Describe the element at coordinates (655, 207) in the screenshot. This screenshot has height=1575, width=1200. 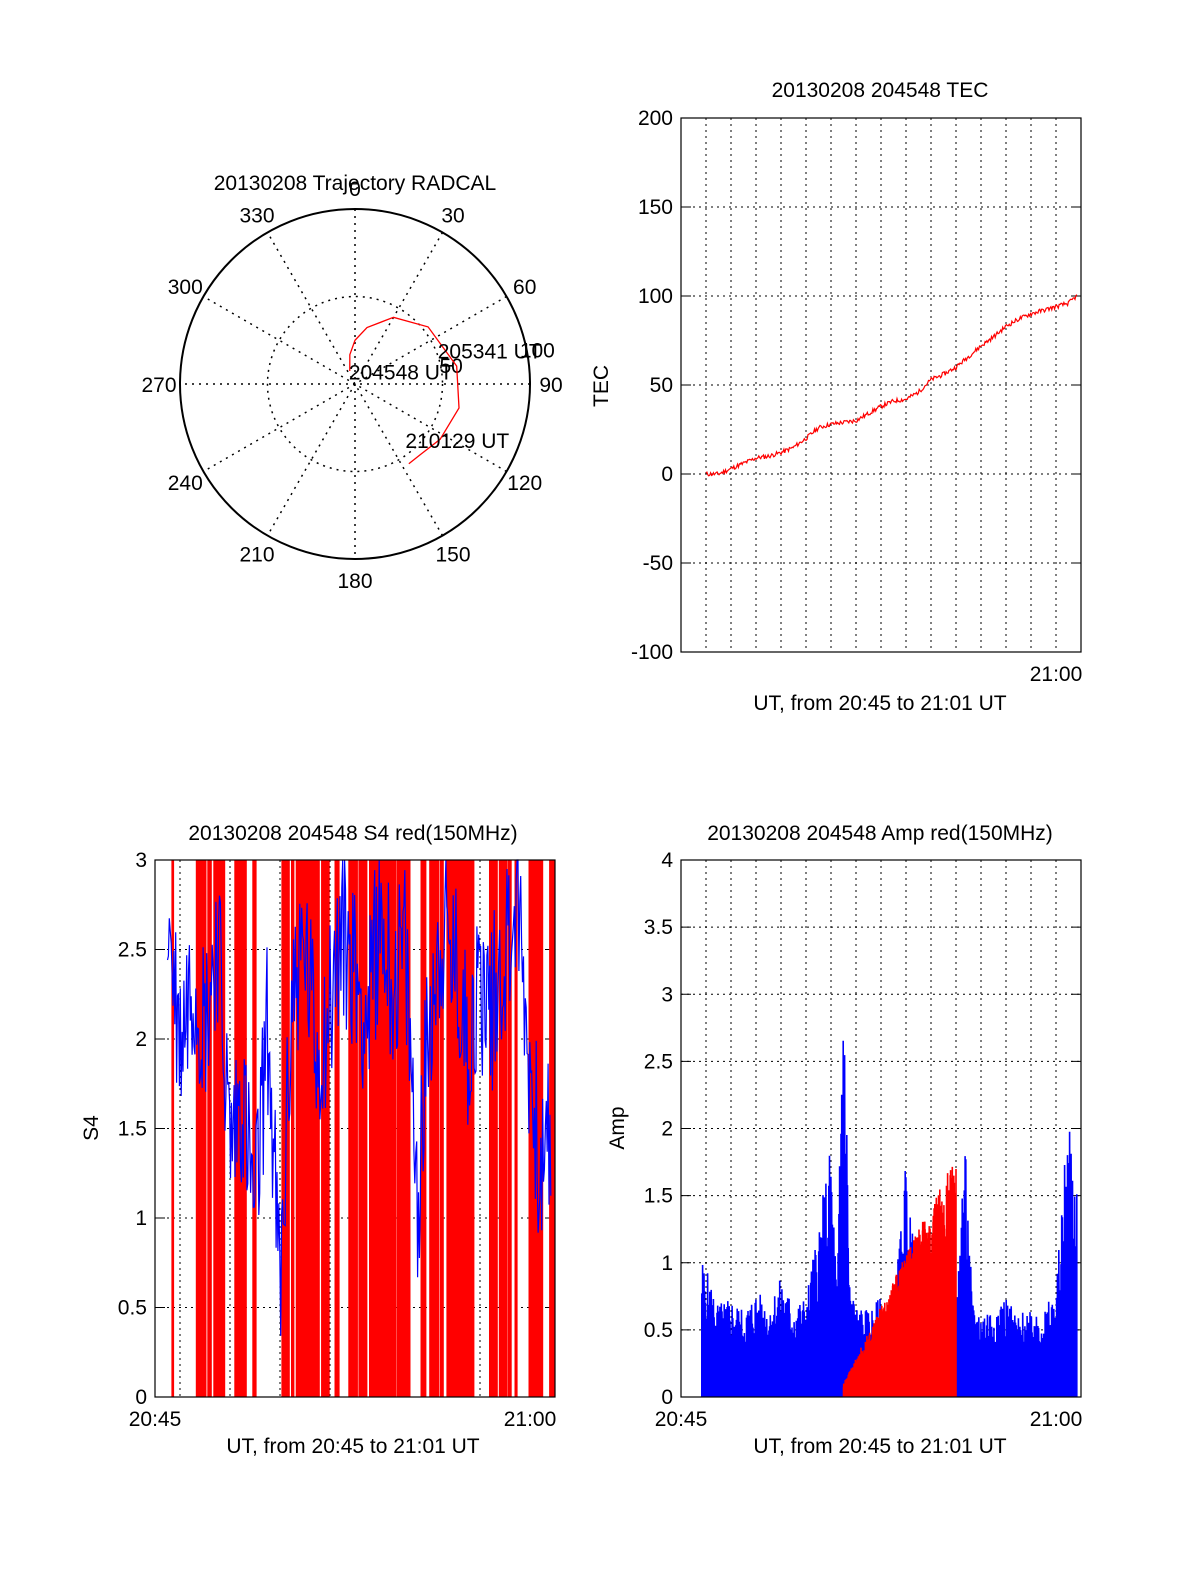
I see `y-tick-label: 150` at that location.